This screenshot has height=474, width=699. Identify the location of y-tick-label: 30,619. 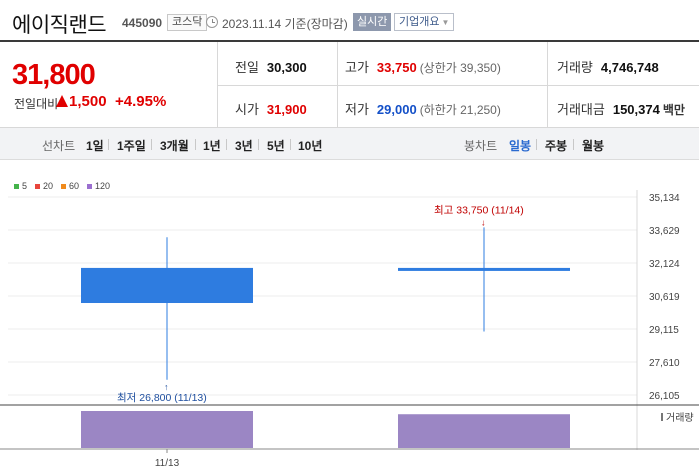
(664, 297).